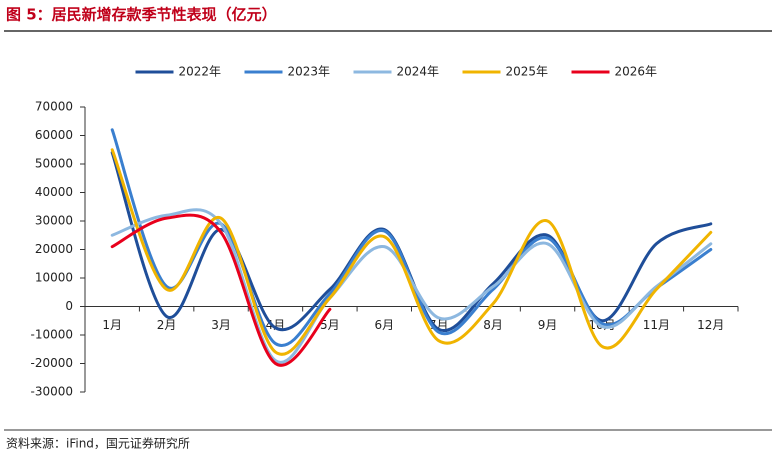 The image size is (776, 462). I want to click on source-note: 资料来源：iFind，国元证券研究所, so click(98, 443).